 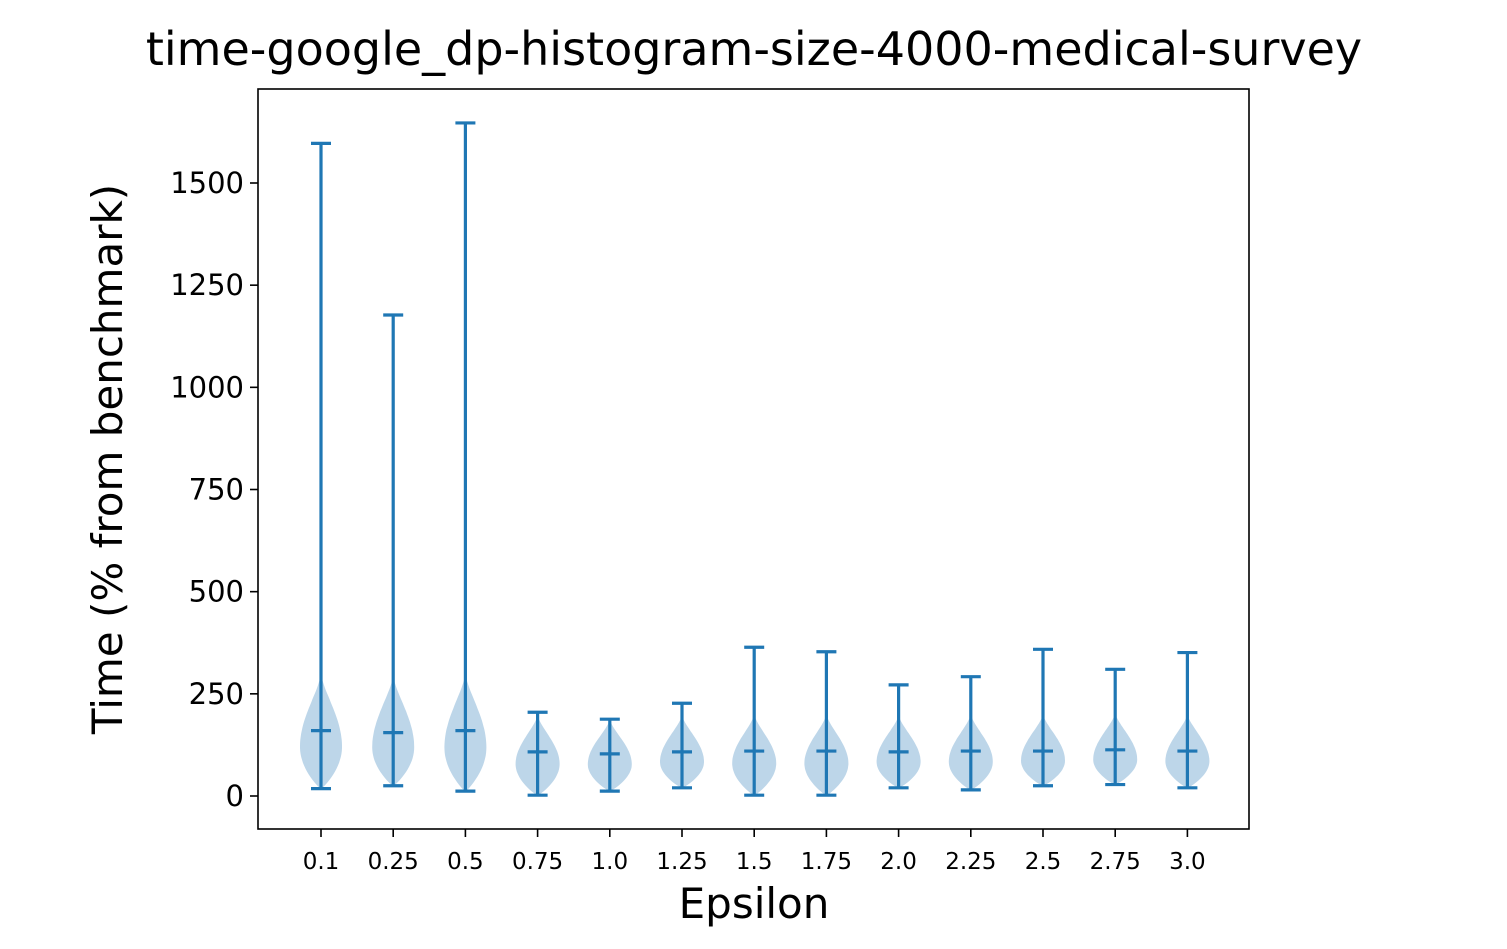 What do you see at coordinates (754, 903) in the screenshot?
I see `x-axis-label: Epsilon` at bounding box center [754, 903].